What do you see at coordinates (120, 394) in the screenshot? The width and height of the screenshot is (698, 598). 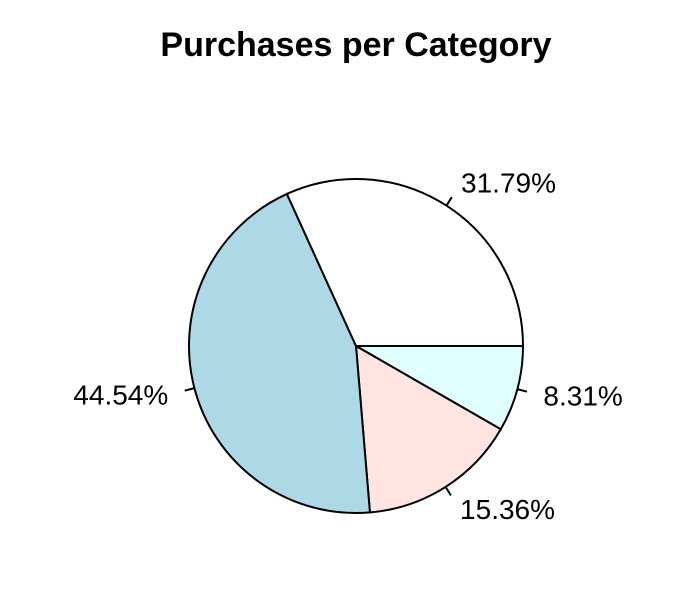 I see `slice-label: 44.54%` at bounding box center [120, 394].